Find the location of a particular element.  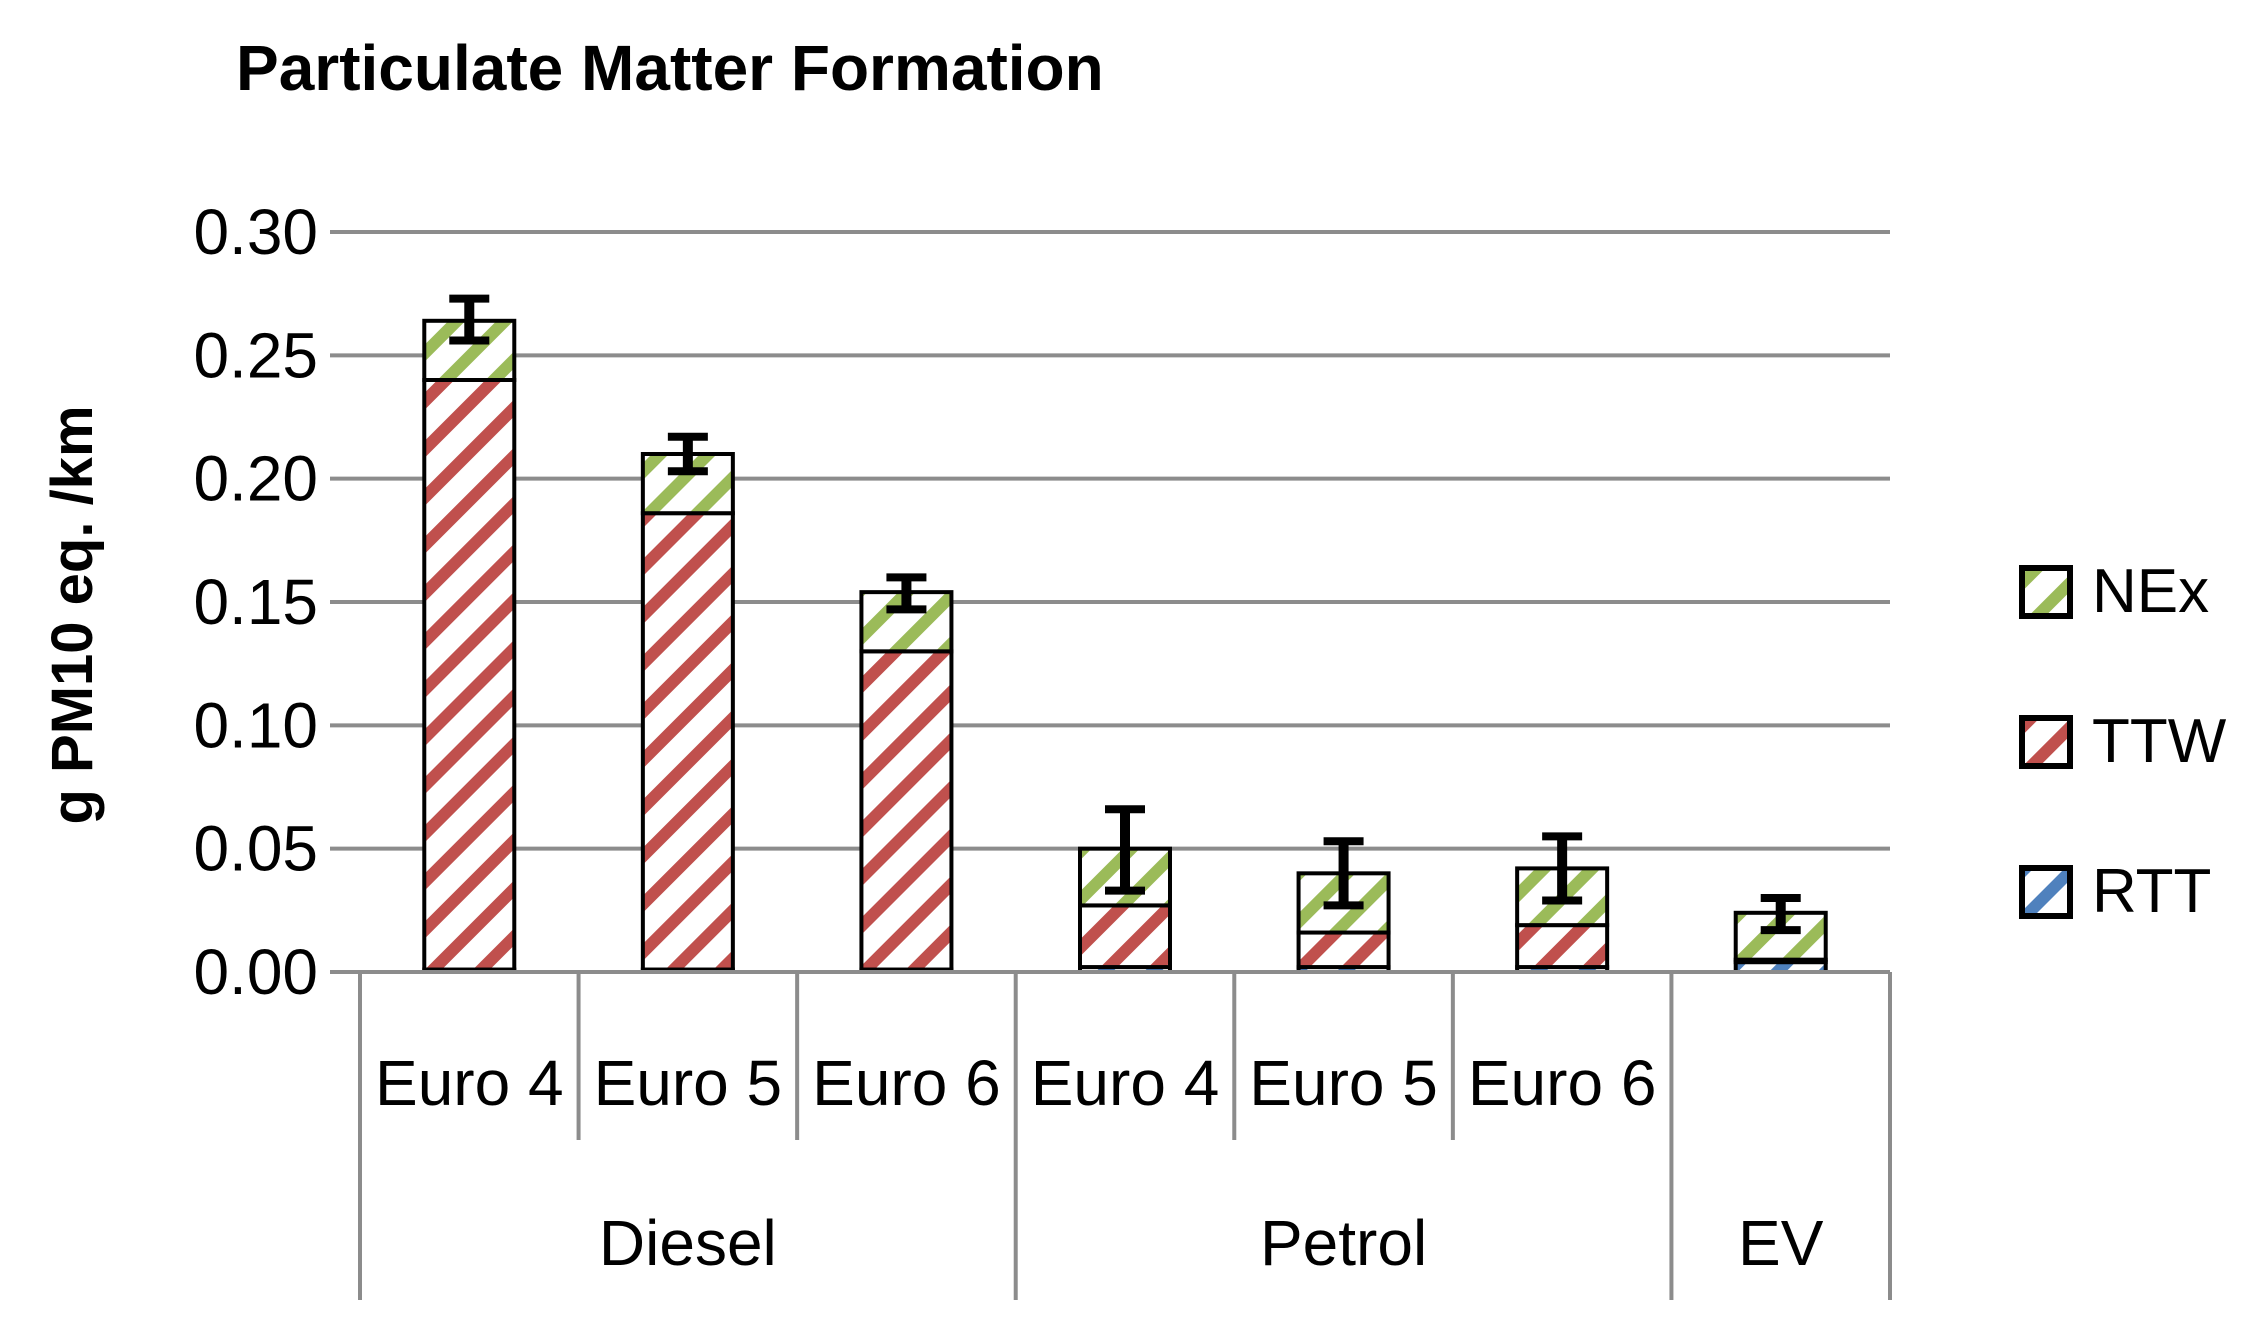

chart-title: Particulate Matter Formation is located at coordinates (670, 68).